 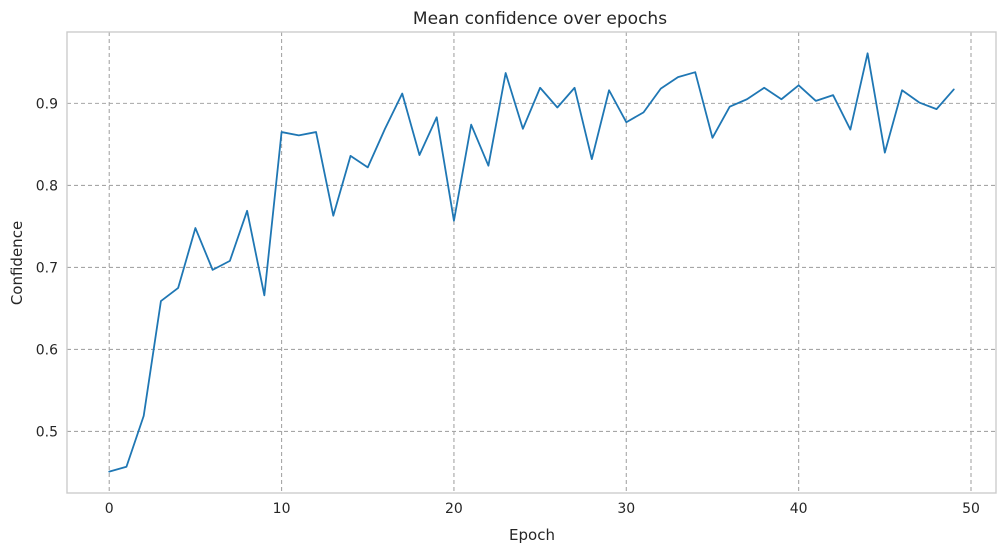 I want to click on y-axis-ticks: 0.5 0.6 0.7 0.8 0.9, so click(x=47, y=268).